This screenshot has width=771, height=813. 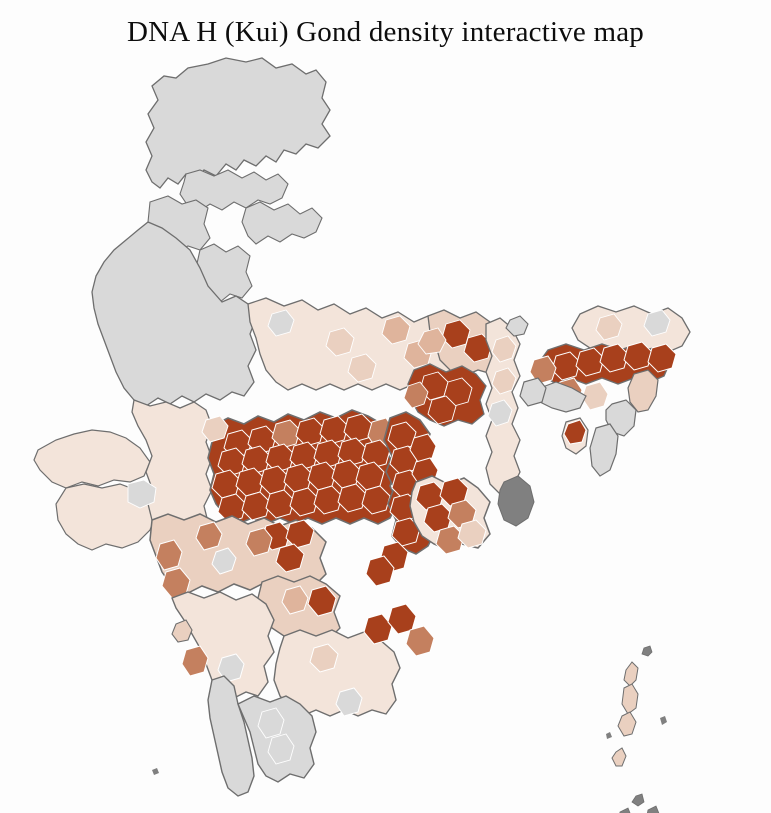 What do you see at coordinates (155, 771) in the screenshot?
I see `island-lakshadweep-speck` at bounding box center [155, 771].